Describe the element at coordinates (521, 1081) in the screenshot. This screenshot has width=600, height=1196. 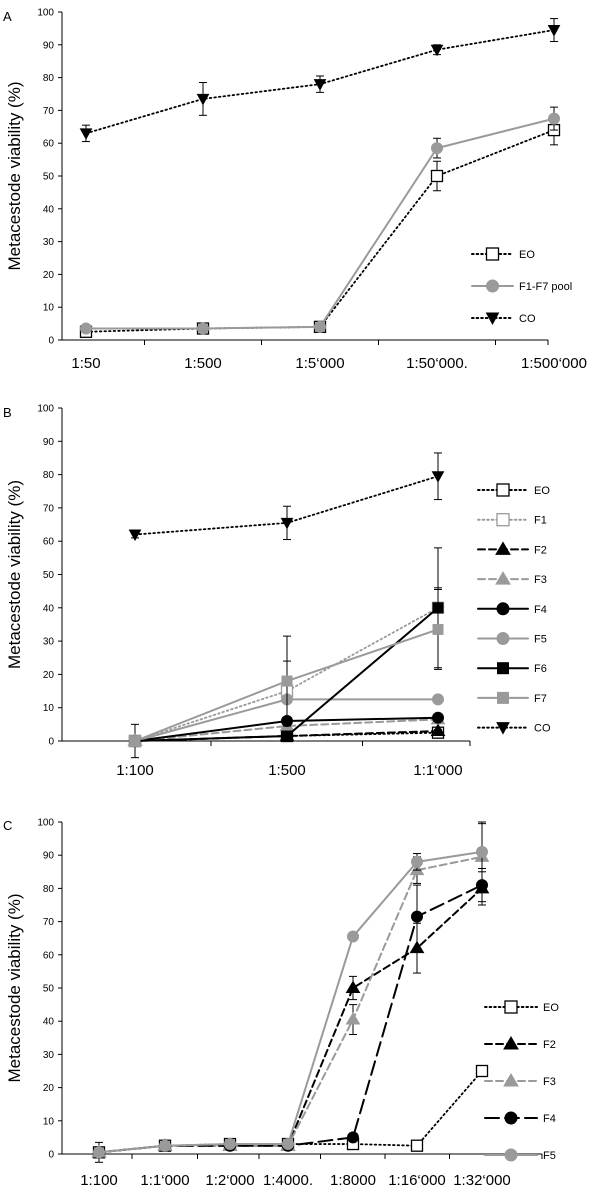
I see `legend: EO F2 F3 F4 F5` at that location.